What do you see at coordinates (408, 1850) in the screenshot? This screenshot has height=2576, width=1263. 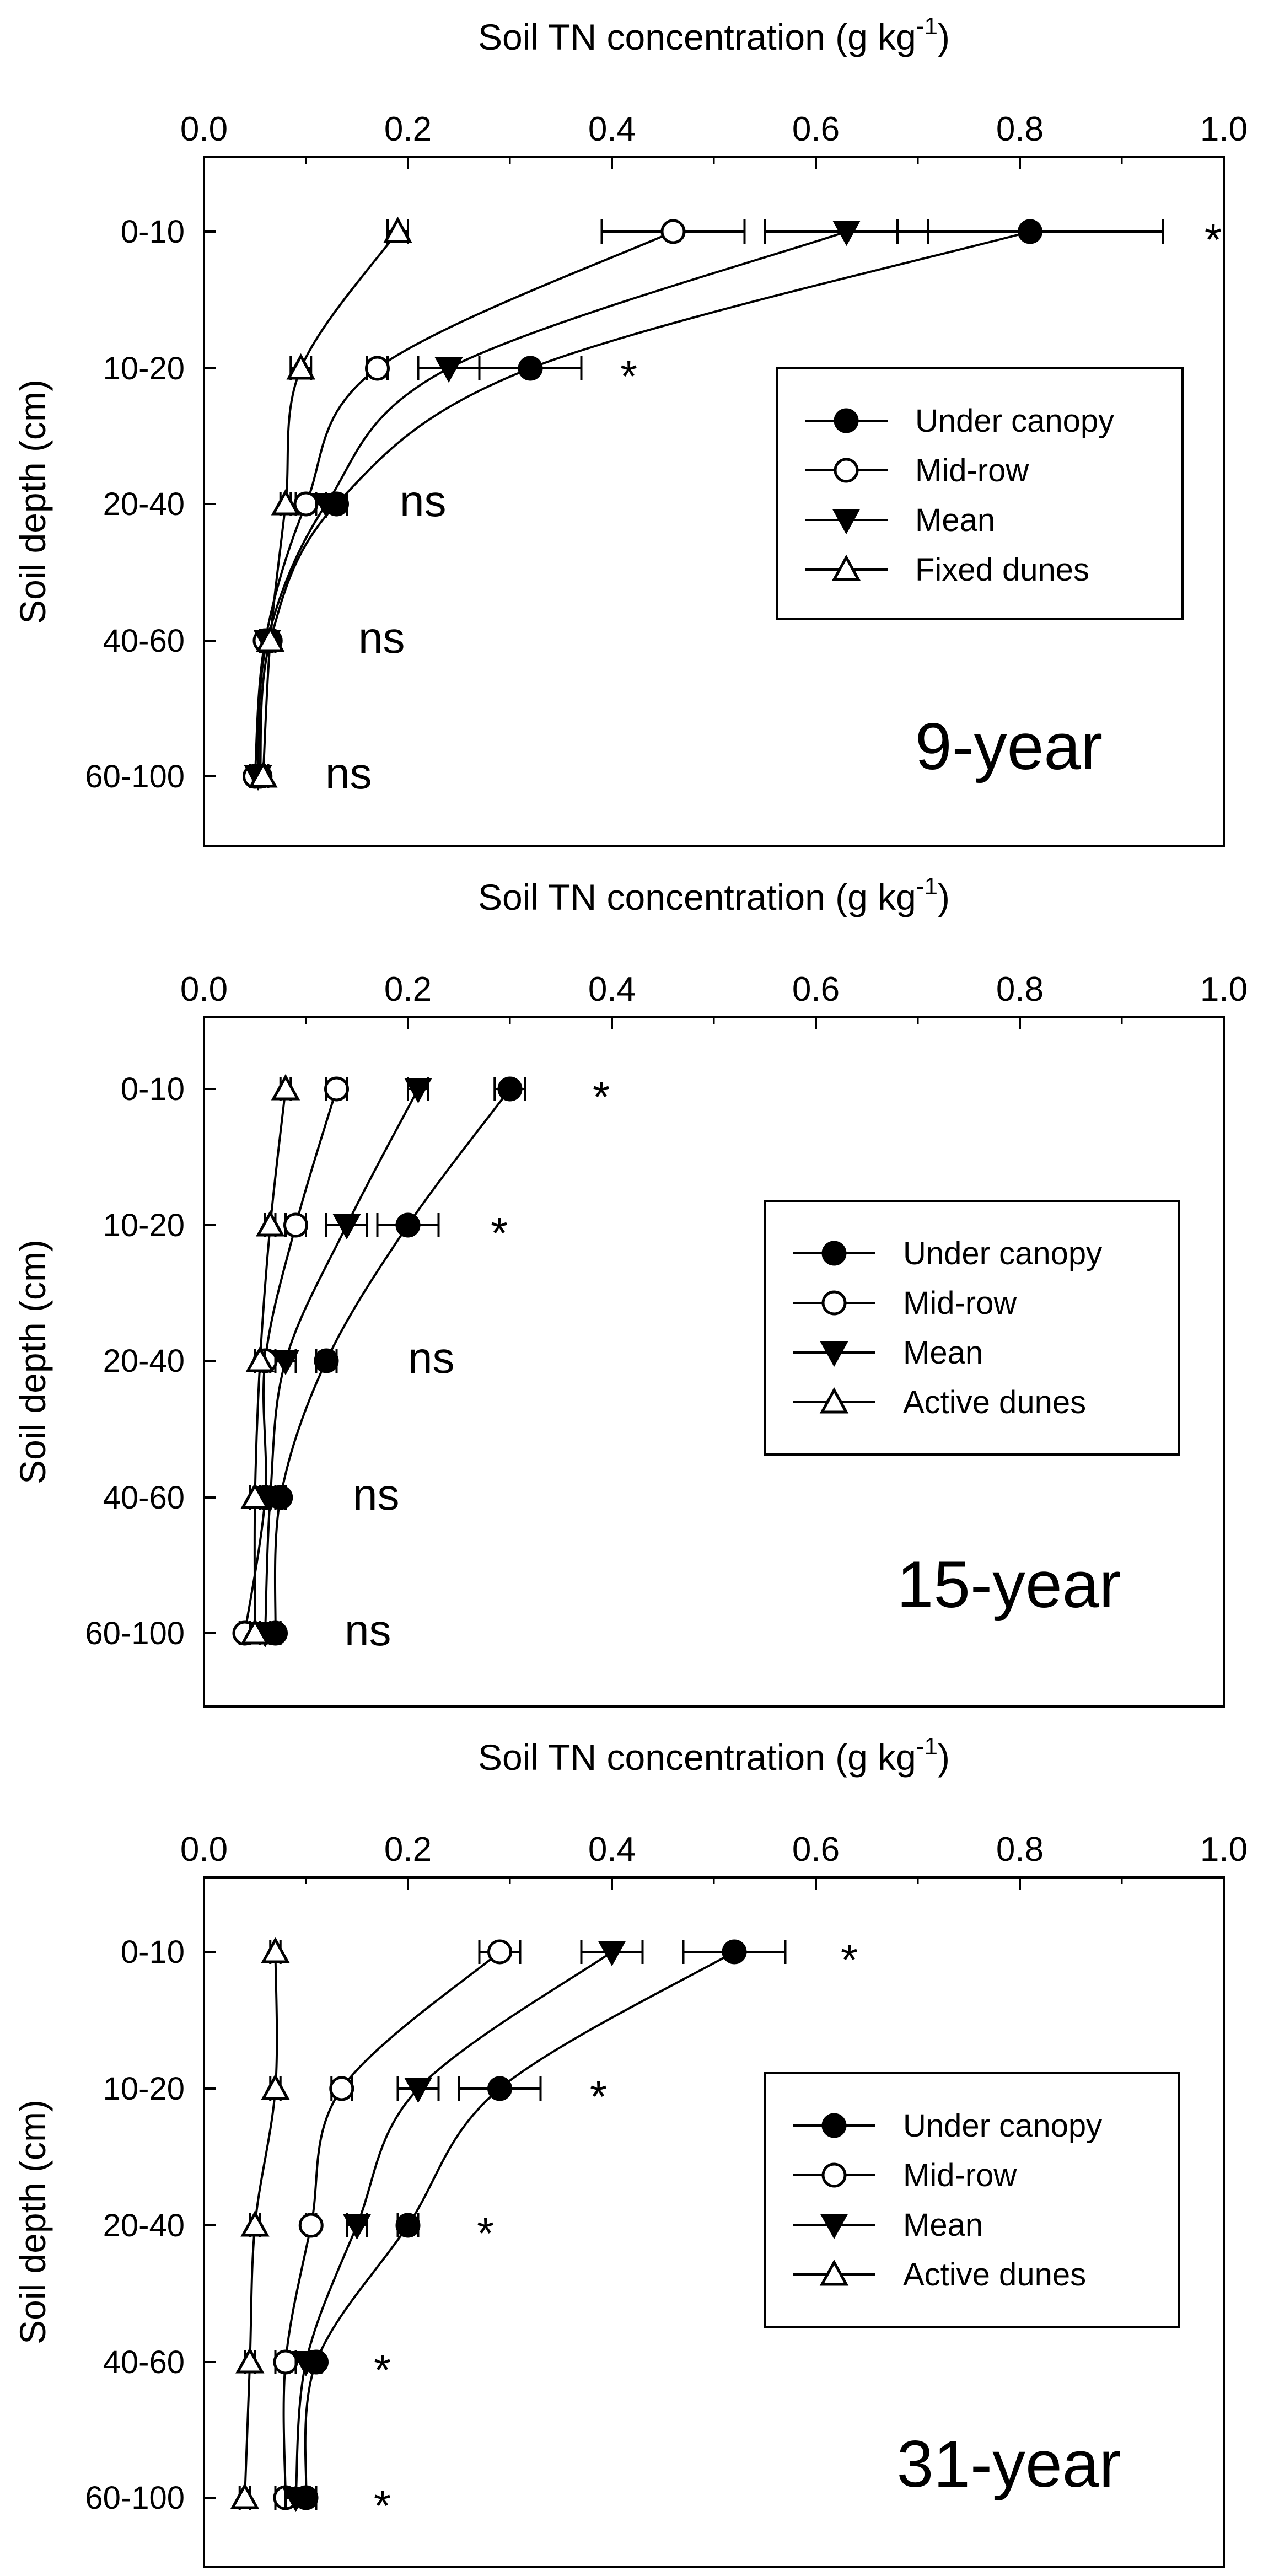 I see `x-tick-label: 0.2` at bounding box center [408, 1850].